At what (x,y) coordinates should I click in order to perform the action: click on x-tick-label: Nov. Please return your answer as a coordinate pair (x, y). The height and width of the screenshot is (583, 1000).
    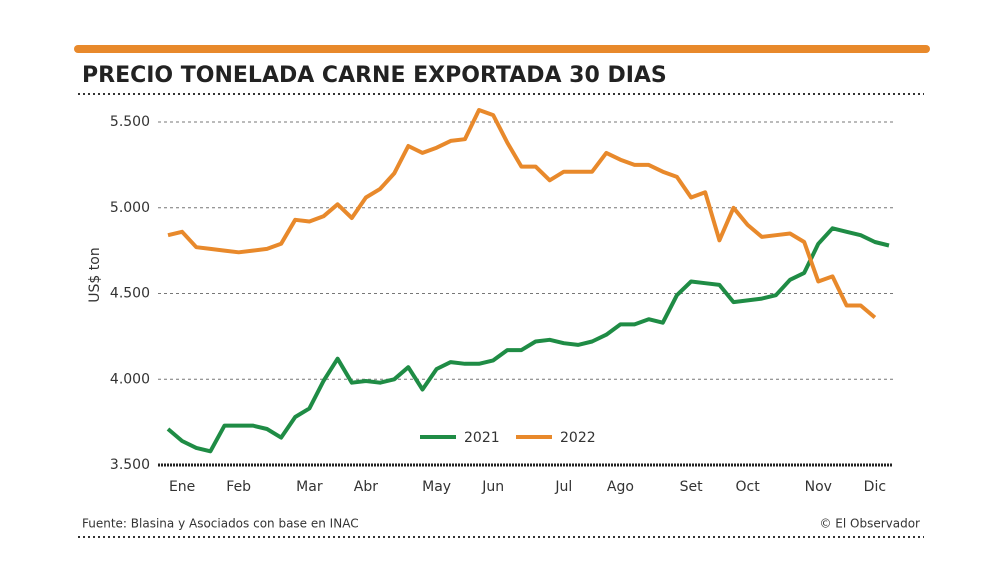
    Looking at the image, I should click on (818, 487).